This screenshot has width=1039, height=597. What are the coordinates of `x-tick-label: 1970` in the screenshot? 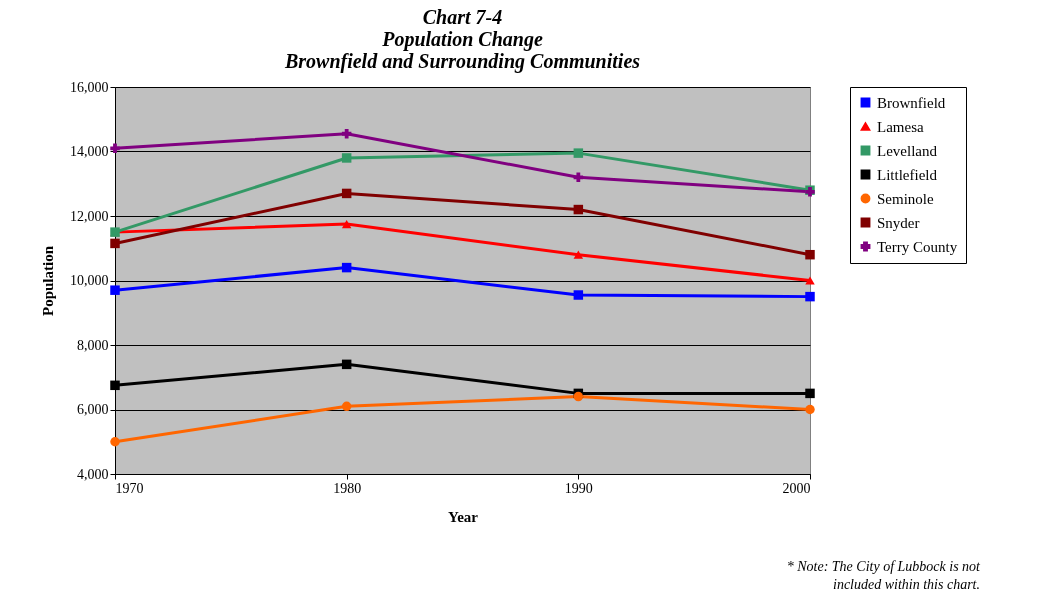 It's located at (129, 488).